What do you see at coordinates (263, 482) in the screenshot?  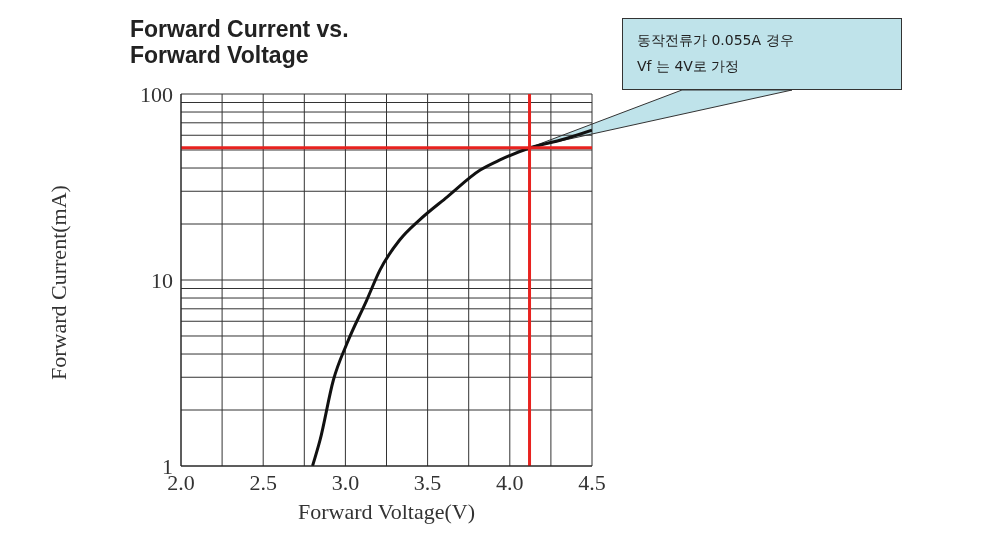 I see `x-tick-label: 2.5` at bounding box center [263, 482].